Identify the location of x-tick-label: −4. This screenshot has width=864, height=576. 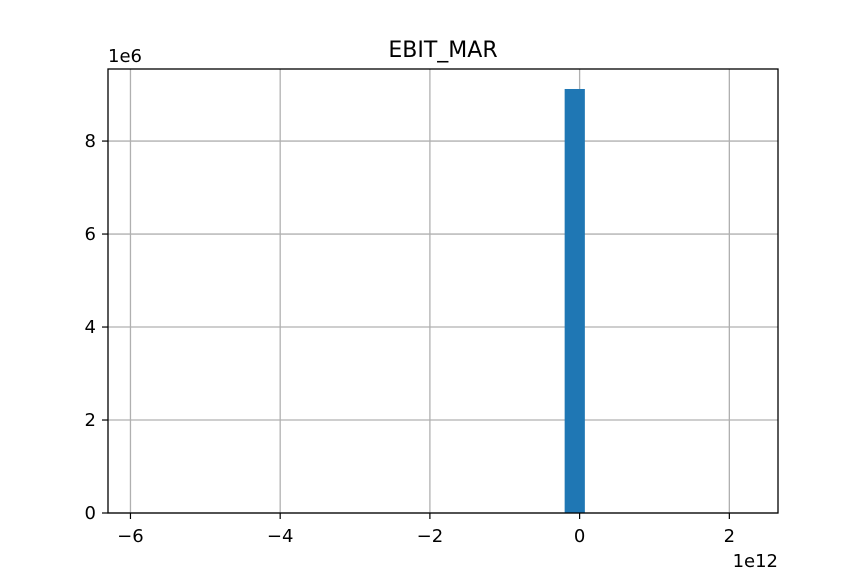
(280, 536).